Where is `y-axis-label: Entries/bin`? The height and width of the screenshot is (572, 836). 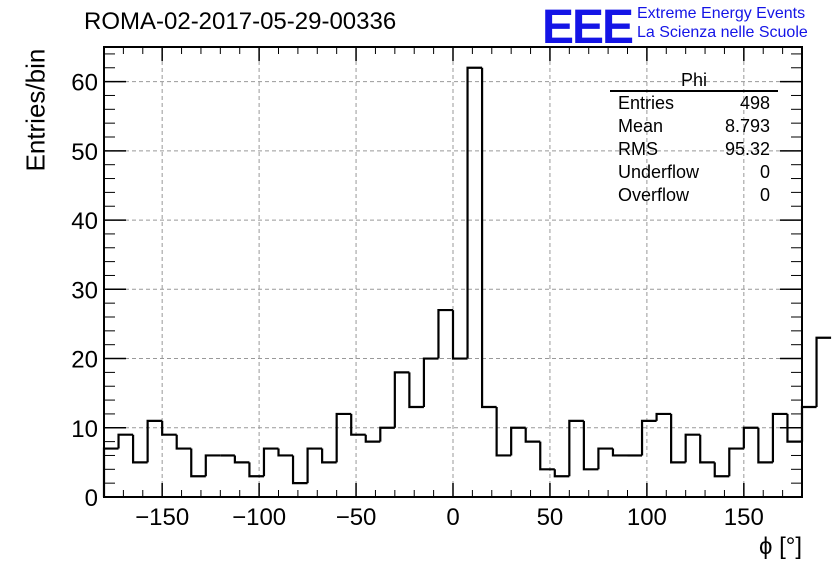 y-axis-label: Entries/bin is located at coordinates (35, 110).